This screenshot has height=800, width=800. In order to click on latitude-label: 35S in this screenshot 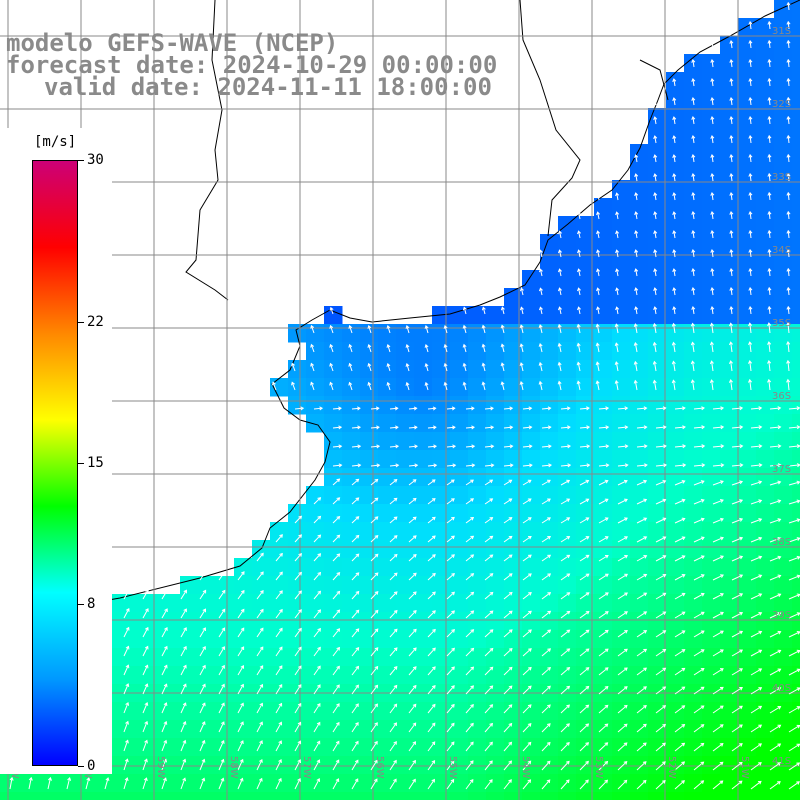, I will do `click(781, 323)`.